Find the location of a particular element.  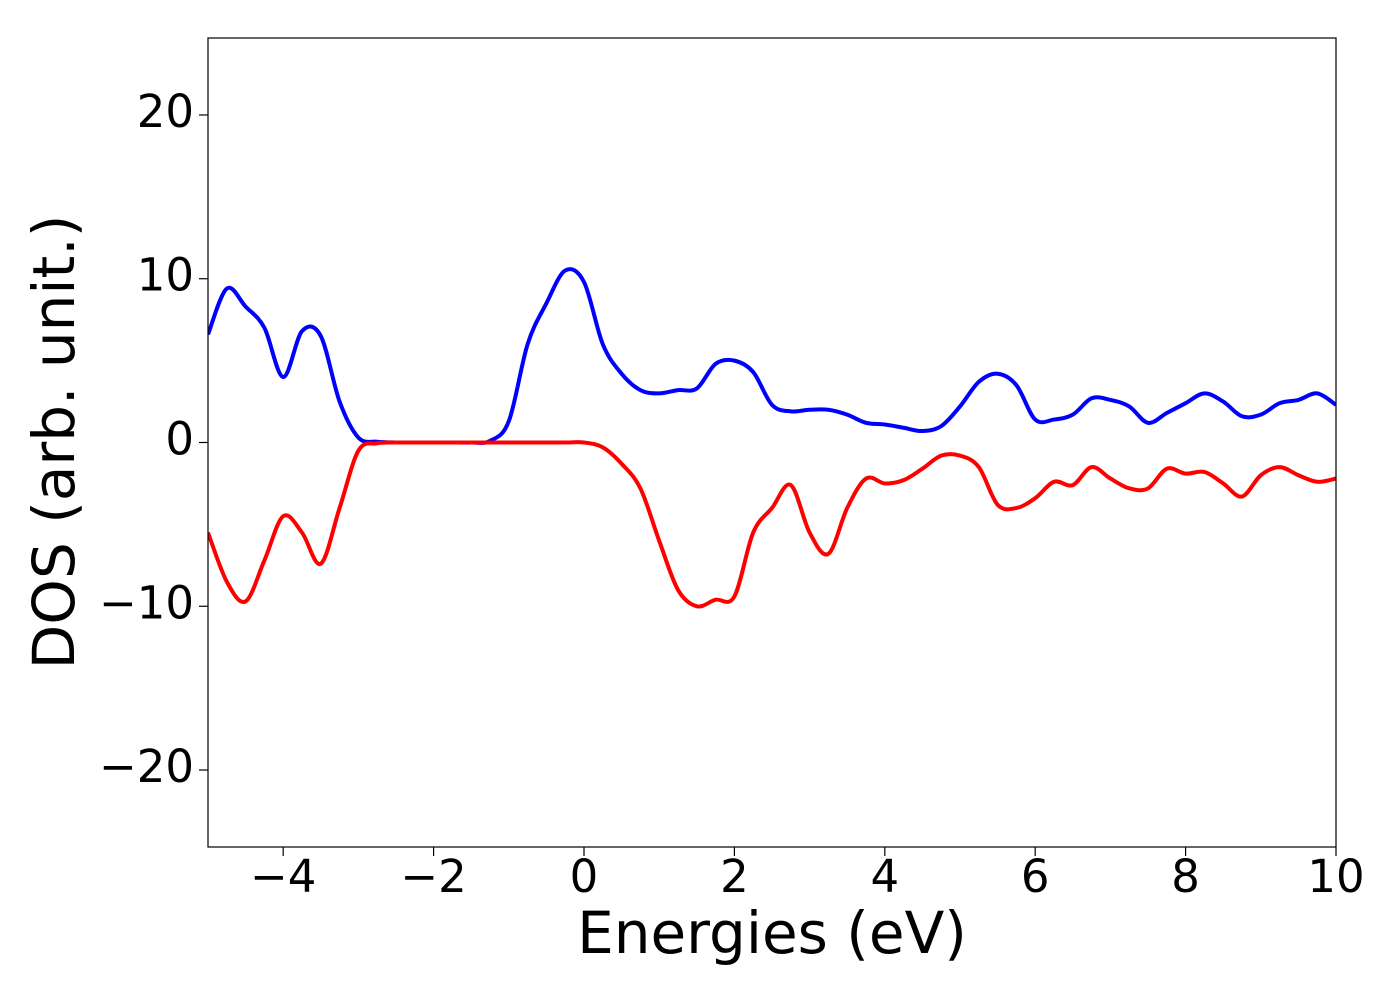

x-tick-label: 4 is located at coordinates (884, 876).